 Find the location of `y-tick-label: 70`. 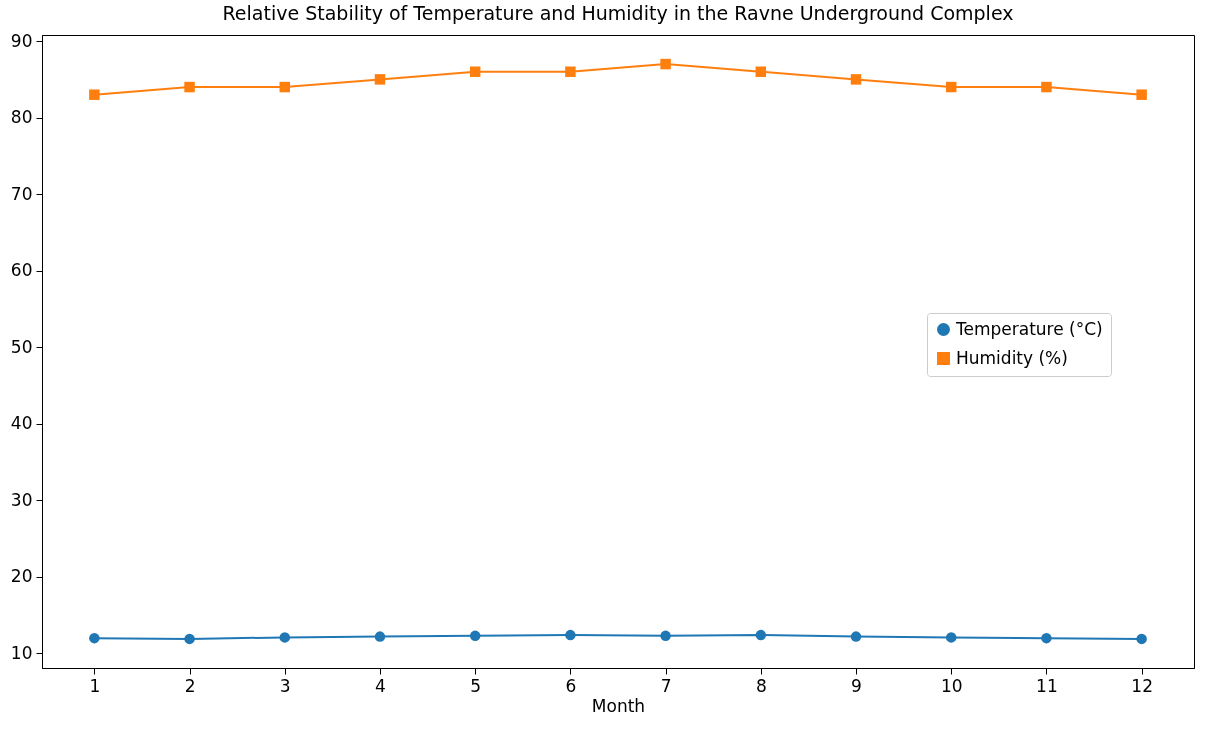

y-tick-label: 70 is located at coordinates (21, 193).